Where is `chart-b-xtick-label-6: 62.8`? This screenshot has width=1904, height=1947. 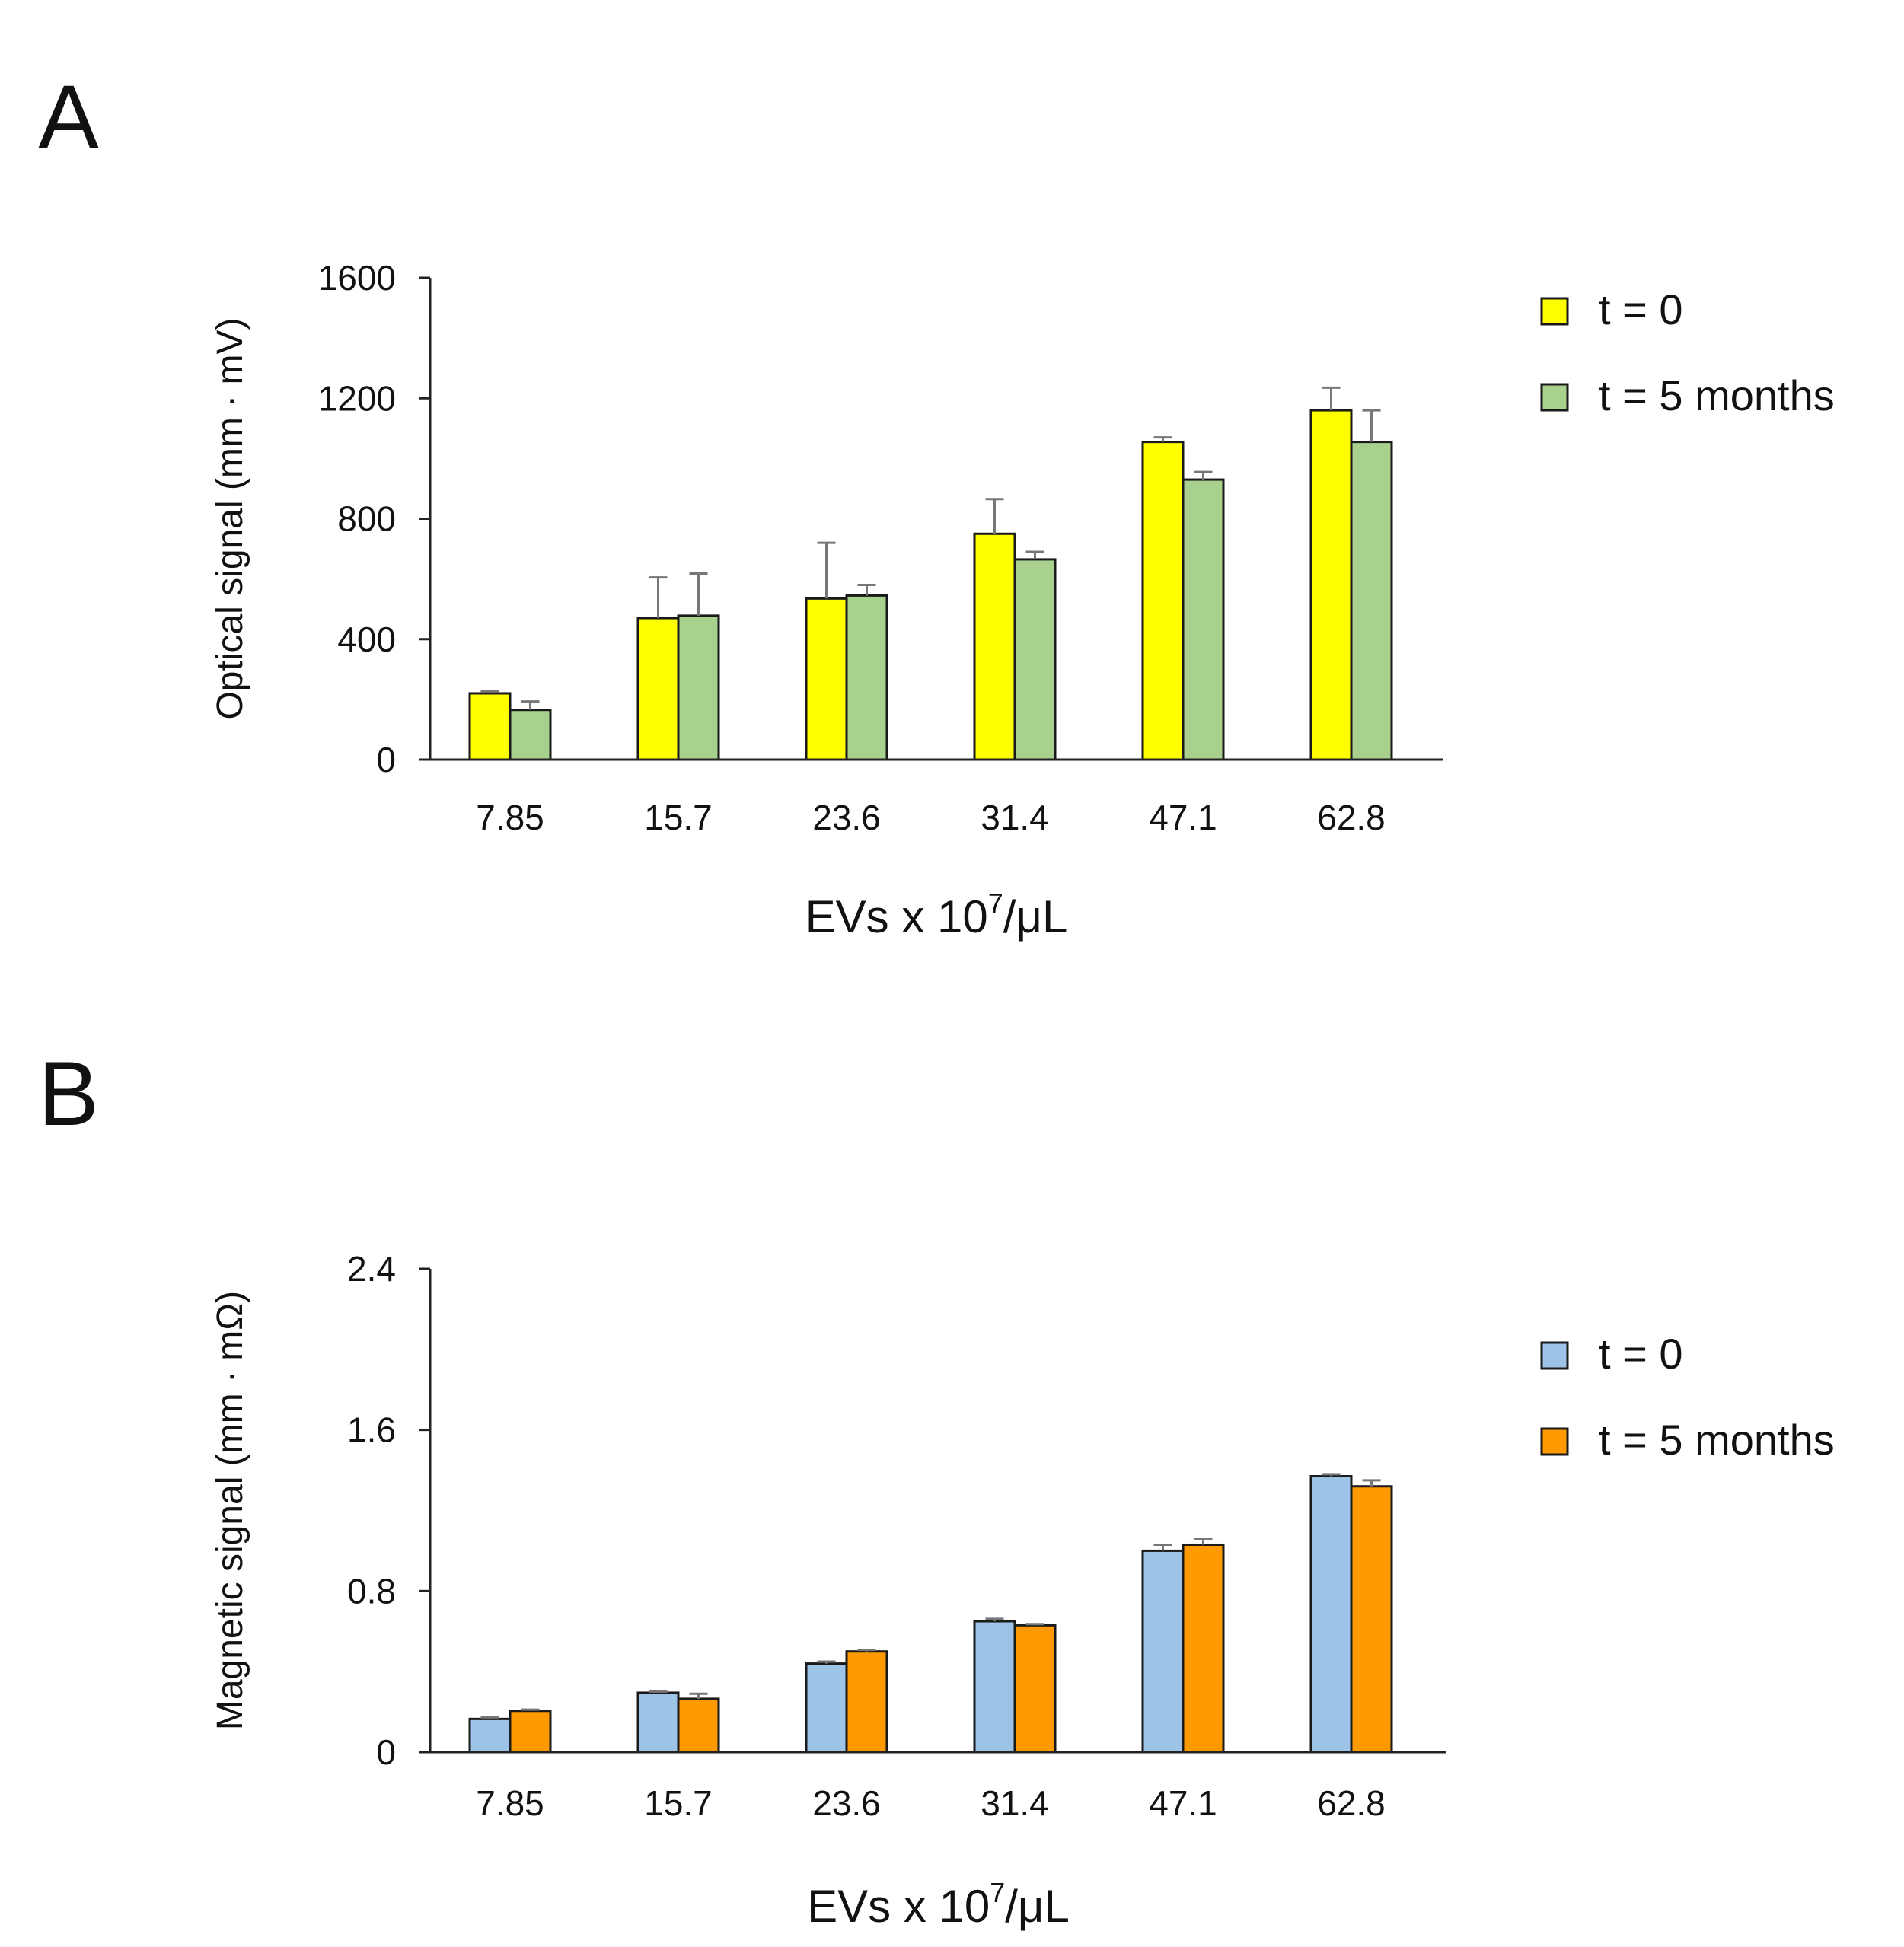
chart-b-xtick-label-6: 62.8 is located at coordinates (1351, 1803).